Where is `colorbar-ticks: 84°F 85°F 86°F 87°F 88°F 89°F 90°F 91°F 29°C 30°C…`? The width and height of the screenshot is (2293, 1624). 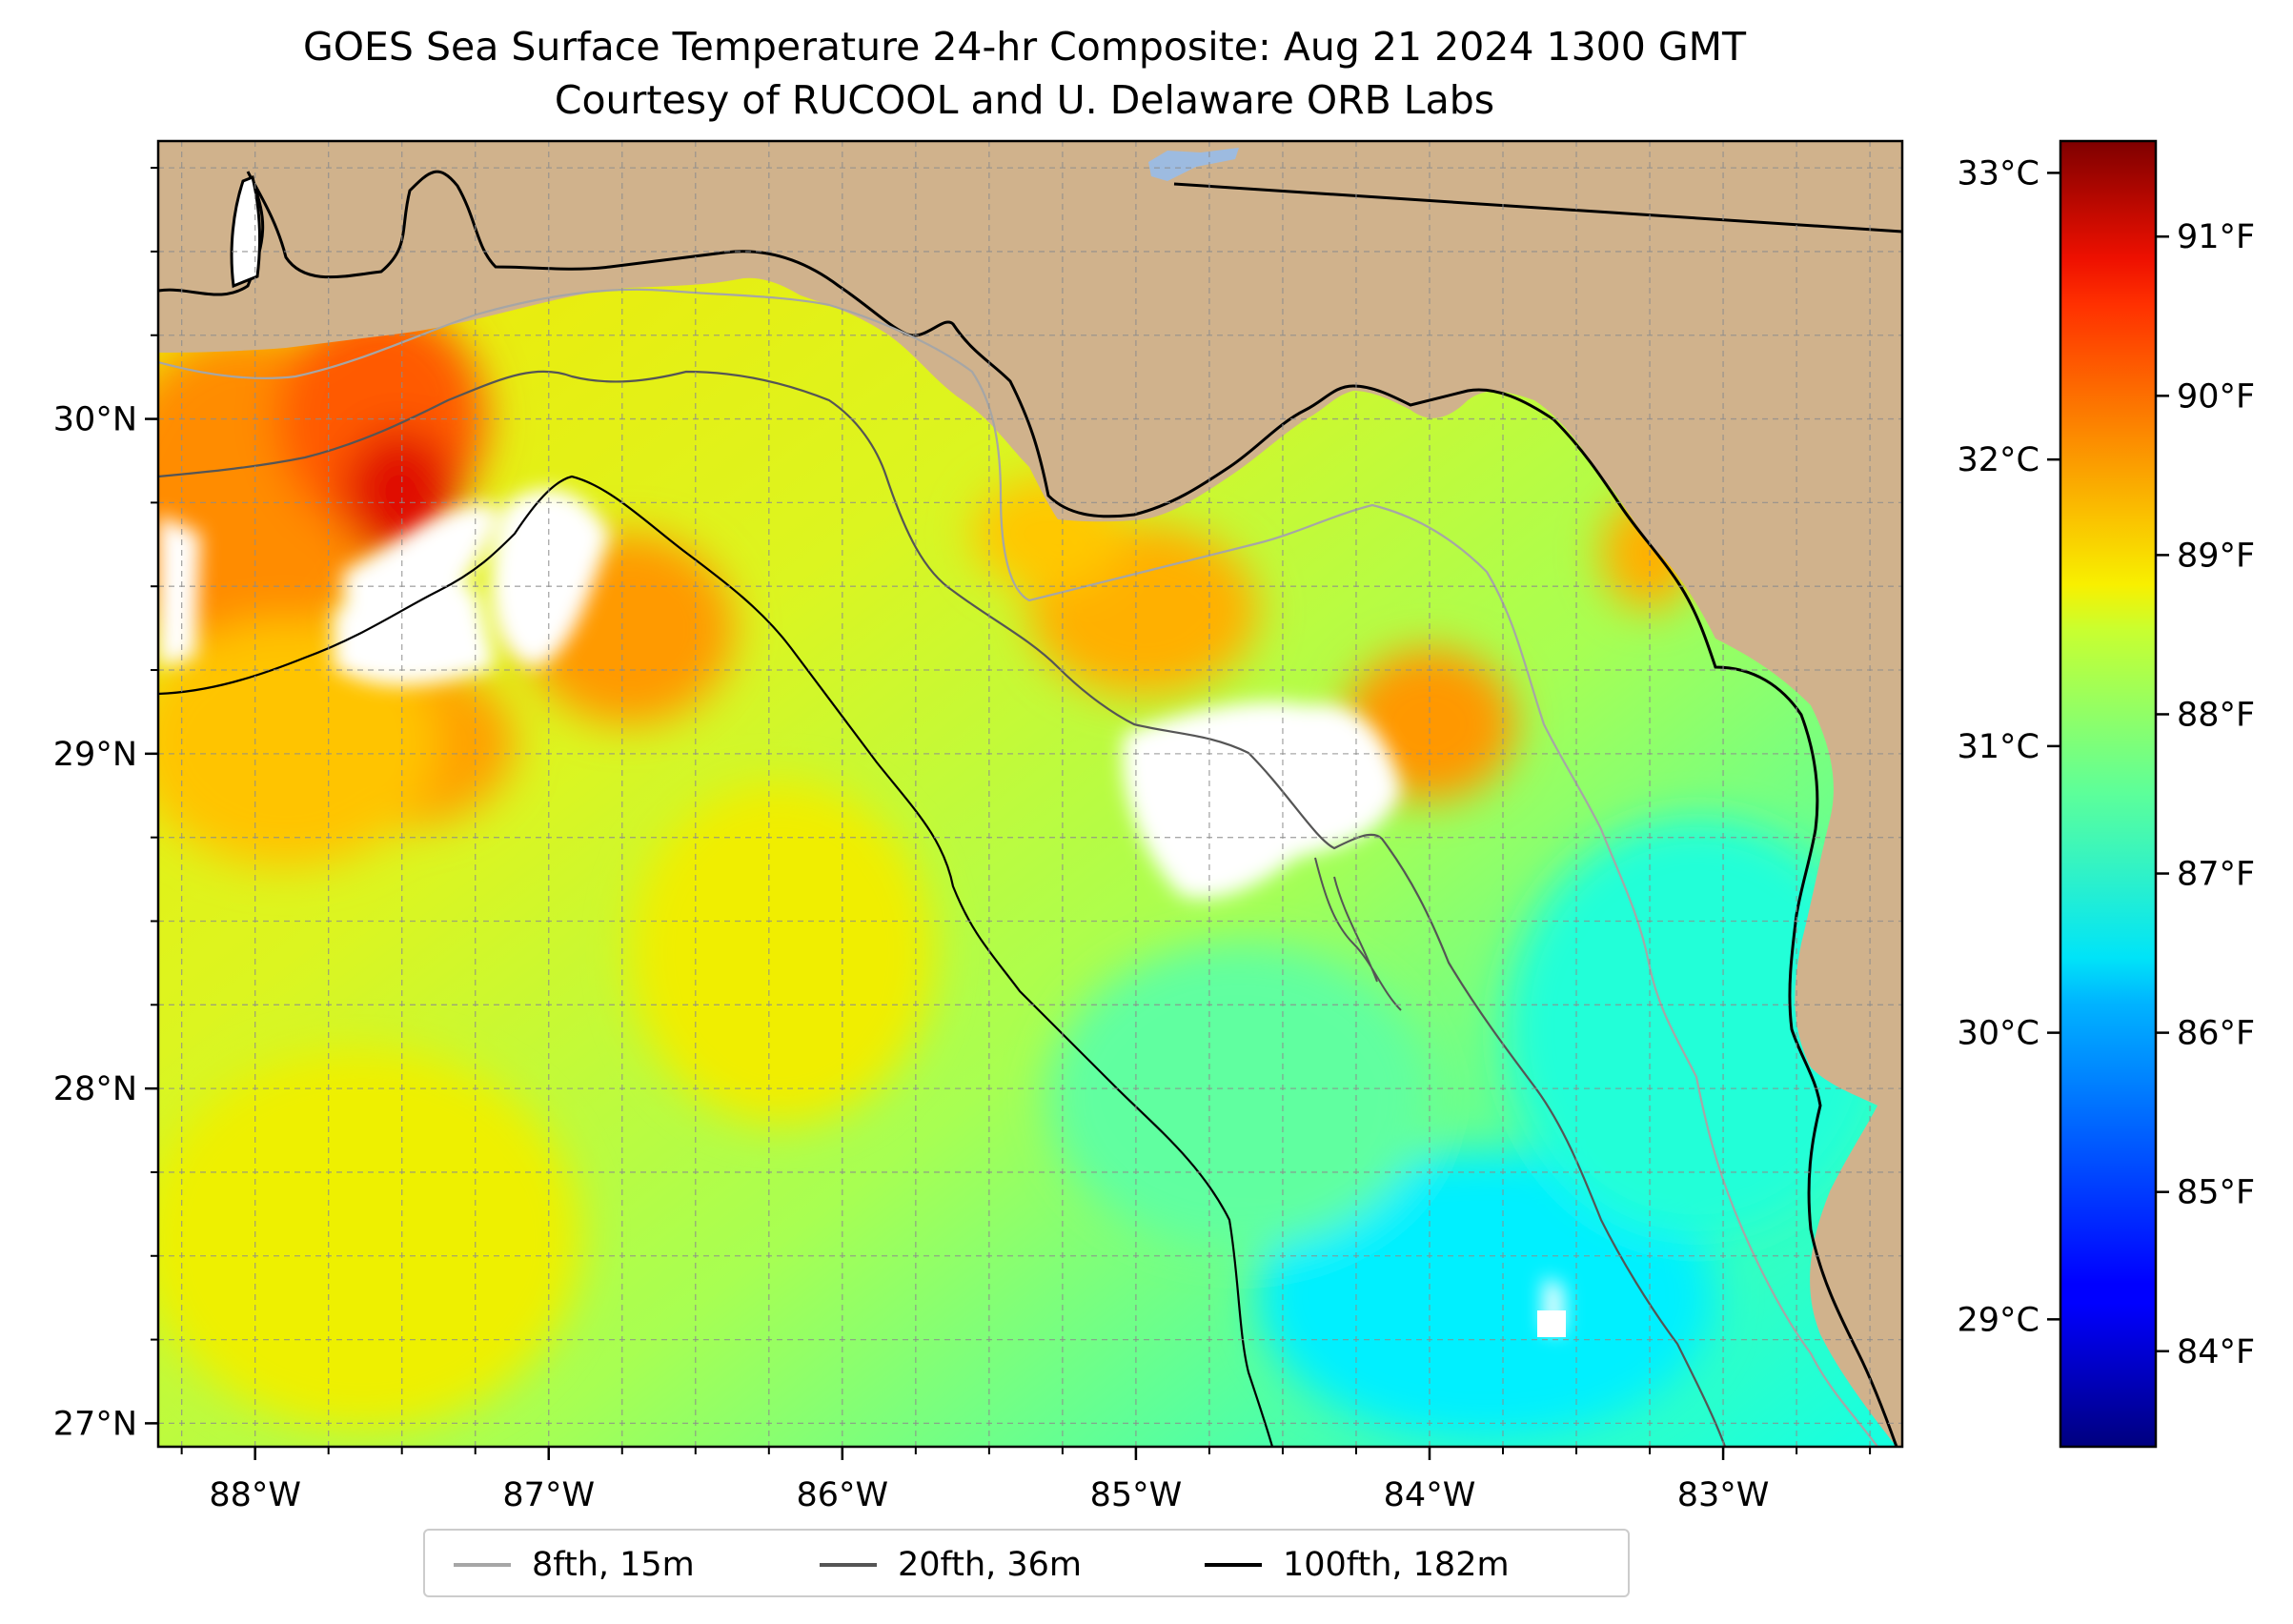 colorbar-ticks: 84°F 85°F 86°F 87°F 88°F 89°F 90°F 91°F 29°C 30°C… is located at coordinates (2107, 762).